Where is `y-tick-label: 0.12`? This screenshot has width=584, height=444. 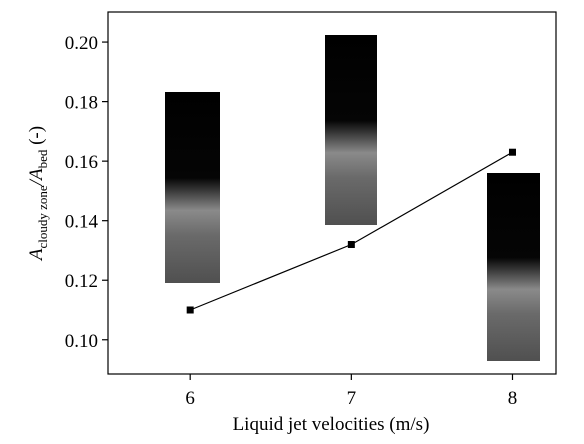 y-tick-label: 0.12 is located at coordinates (81, 281).